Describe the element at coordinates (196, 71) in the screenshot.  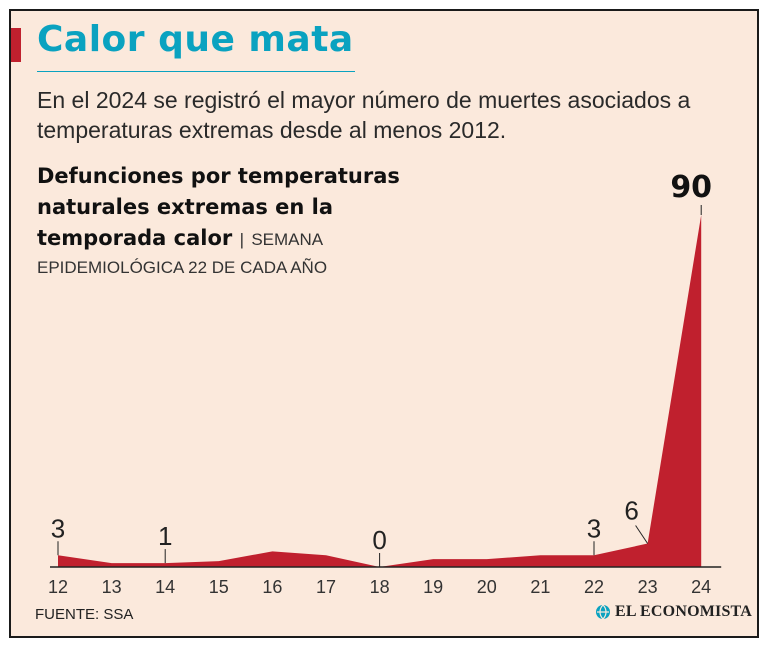
I see `title-underline` at that location.